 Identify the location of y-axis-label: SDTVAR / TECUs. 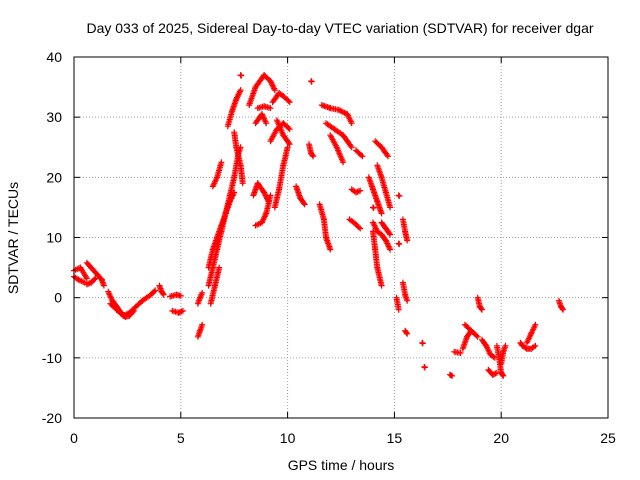
(13, 238).